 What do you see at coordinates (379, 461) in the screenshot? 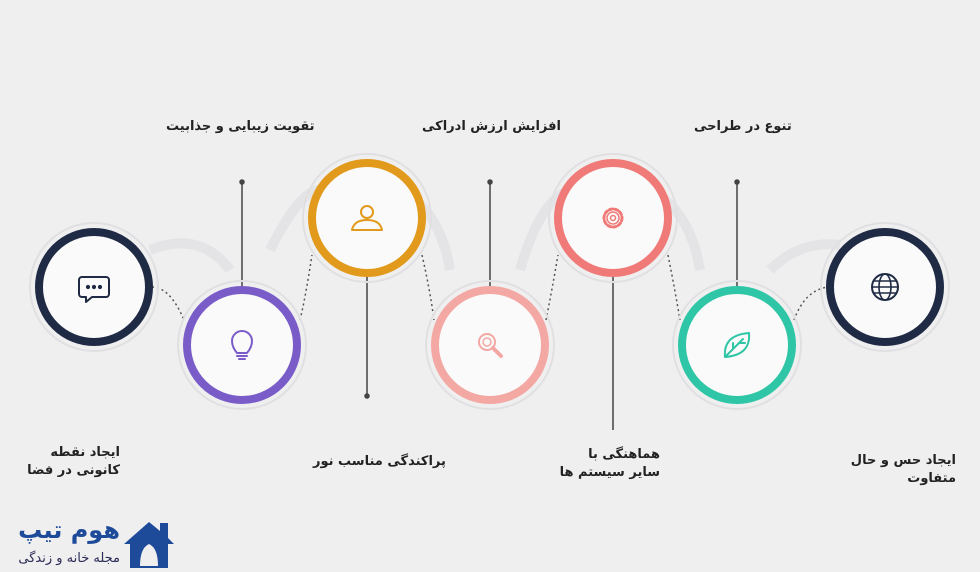
I see `step-label-3: پراکندگی مناسب نور` at bounding box center [379, 461].